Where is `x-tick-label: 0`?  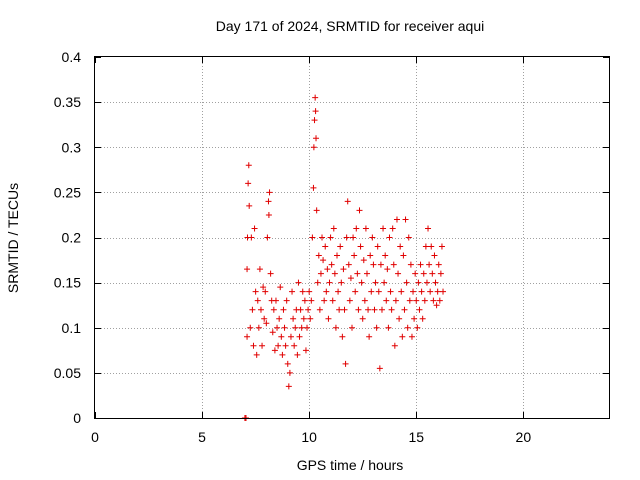
x-tick-label: 0 is located at coordinates (95, 437).